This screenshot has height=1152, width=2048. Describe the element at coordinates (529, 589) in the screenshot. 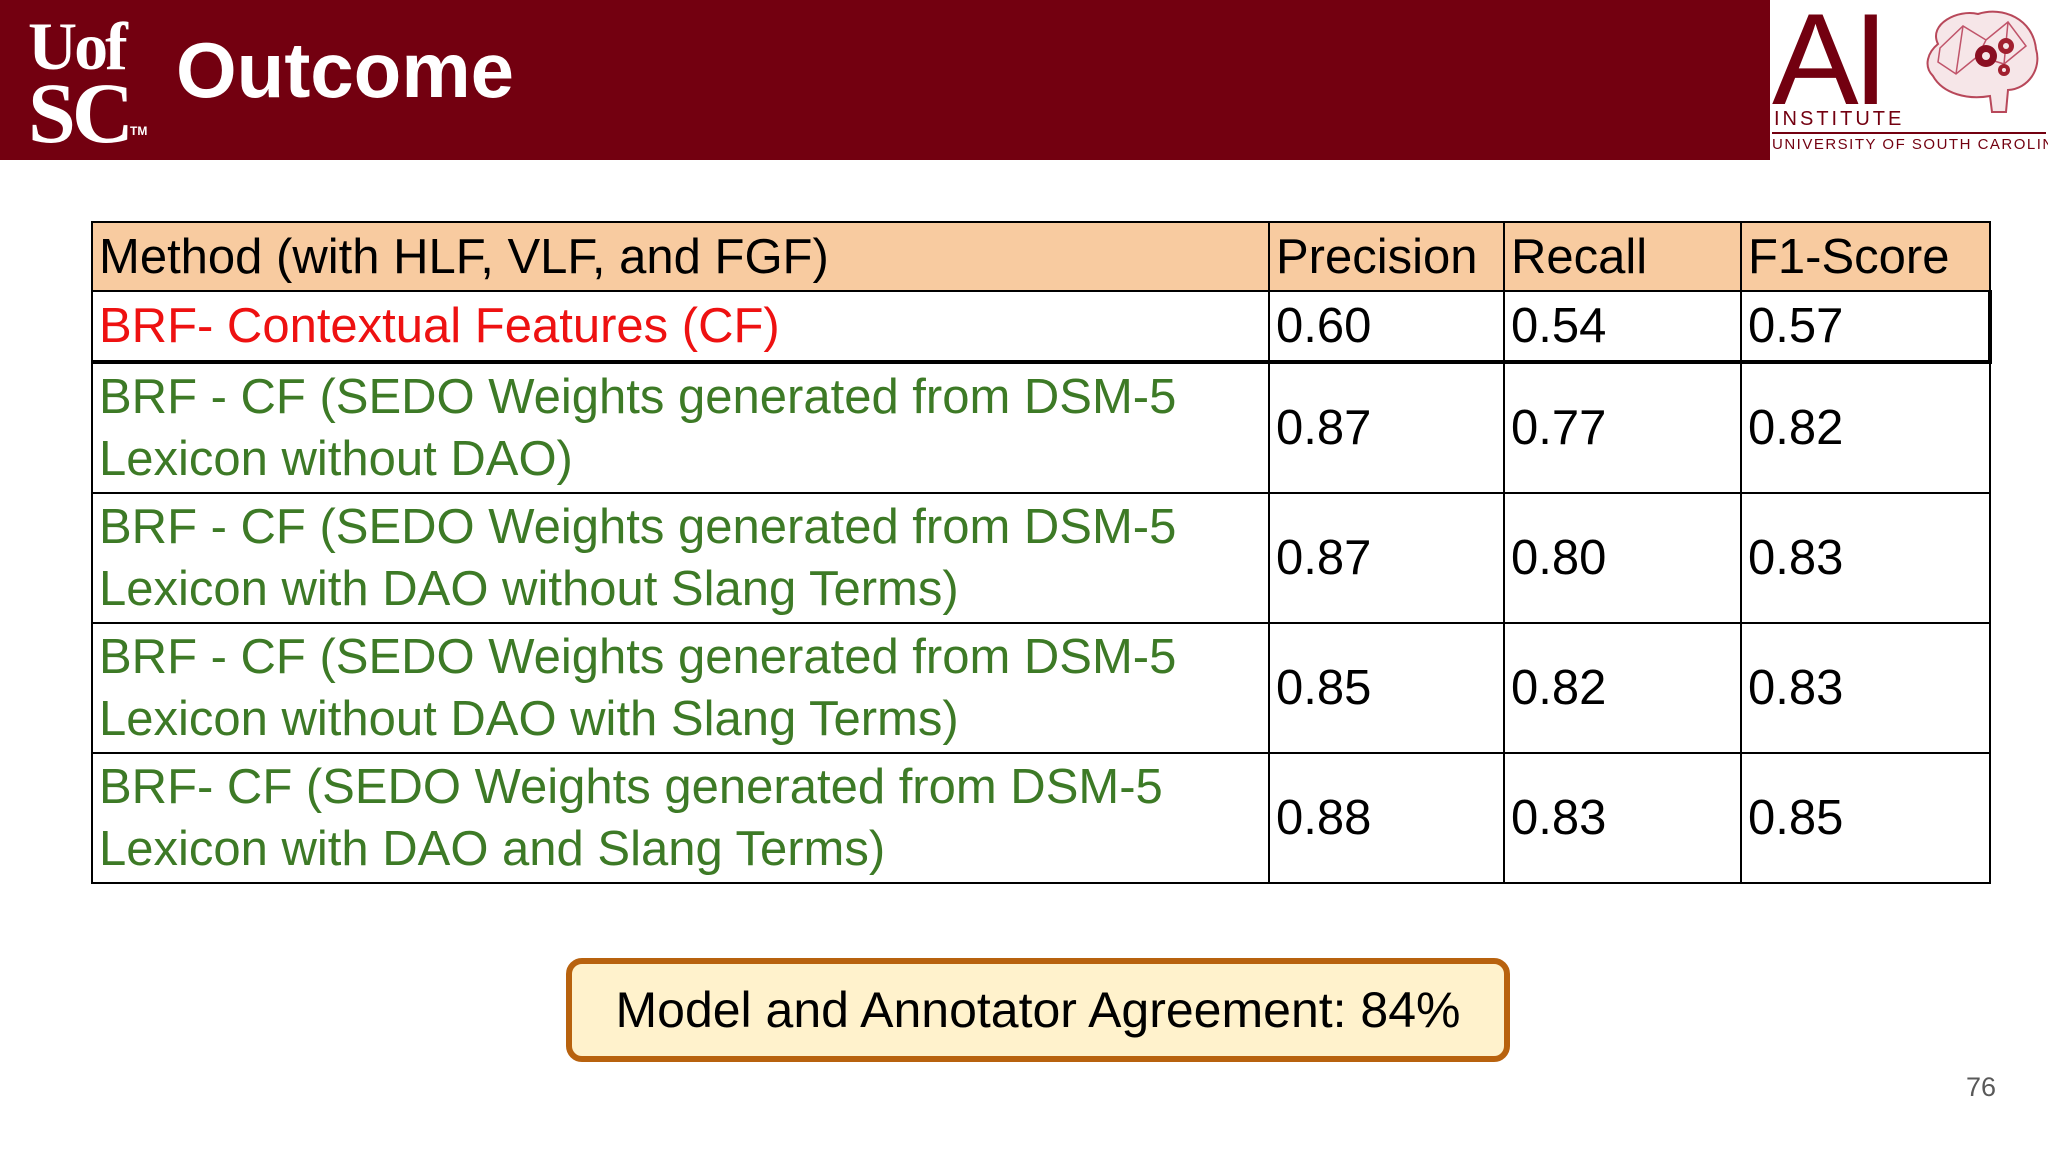

I see `method-line-2: Lexicon with DAO without Slang Terms)` at that location.